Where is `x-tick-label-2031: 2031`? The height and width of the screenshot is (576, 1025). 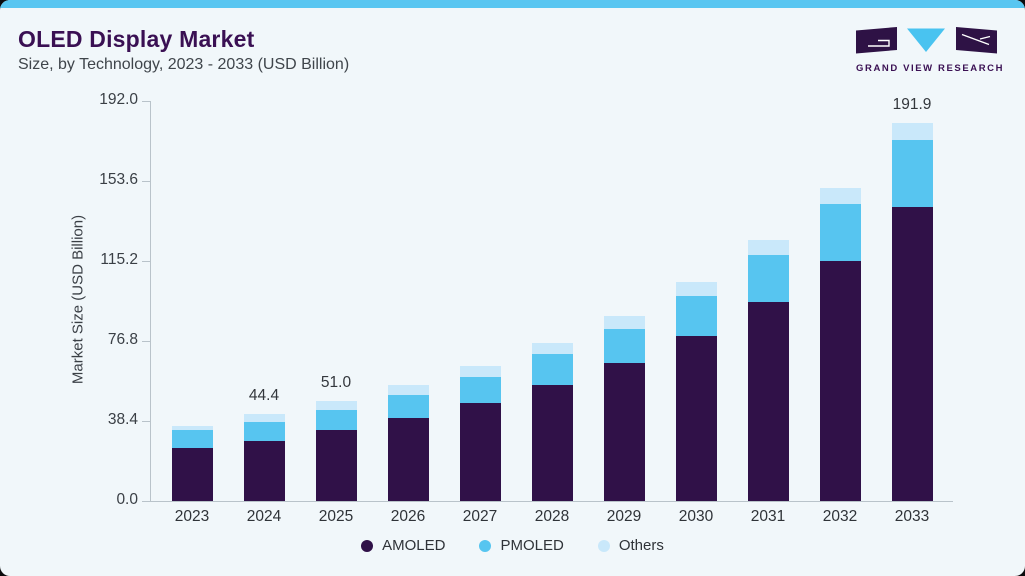
x-tick-label-2031: 2031 is located at coordinates (768, 516).